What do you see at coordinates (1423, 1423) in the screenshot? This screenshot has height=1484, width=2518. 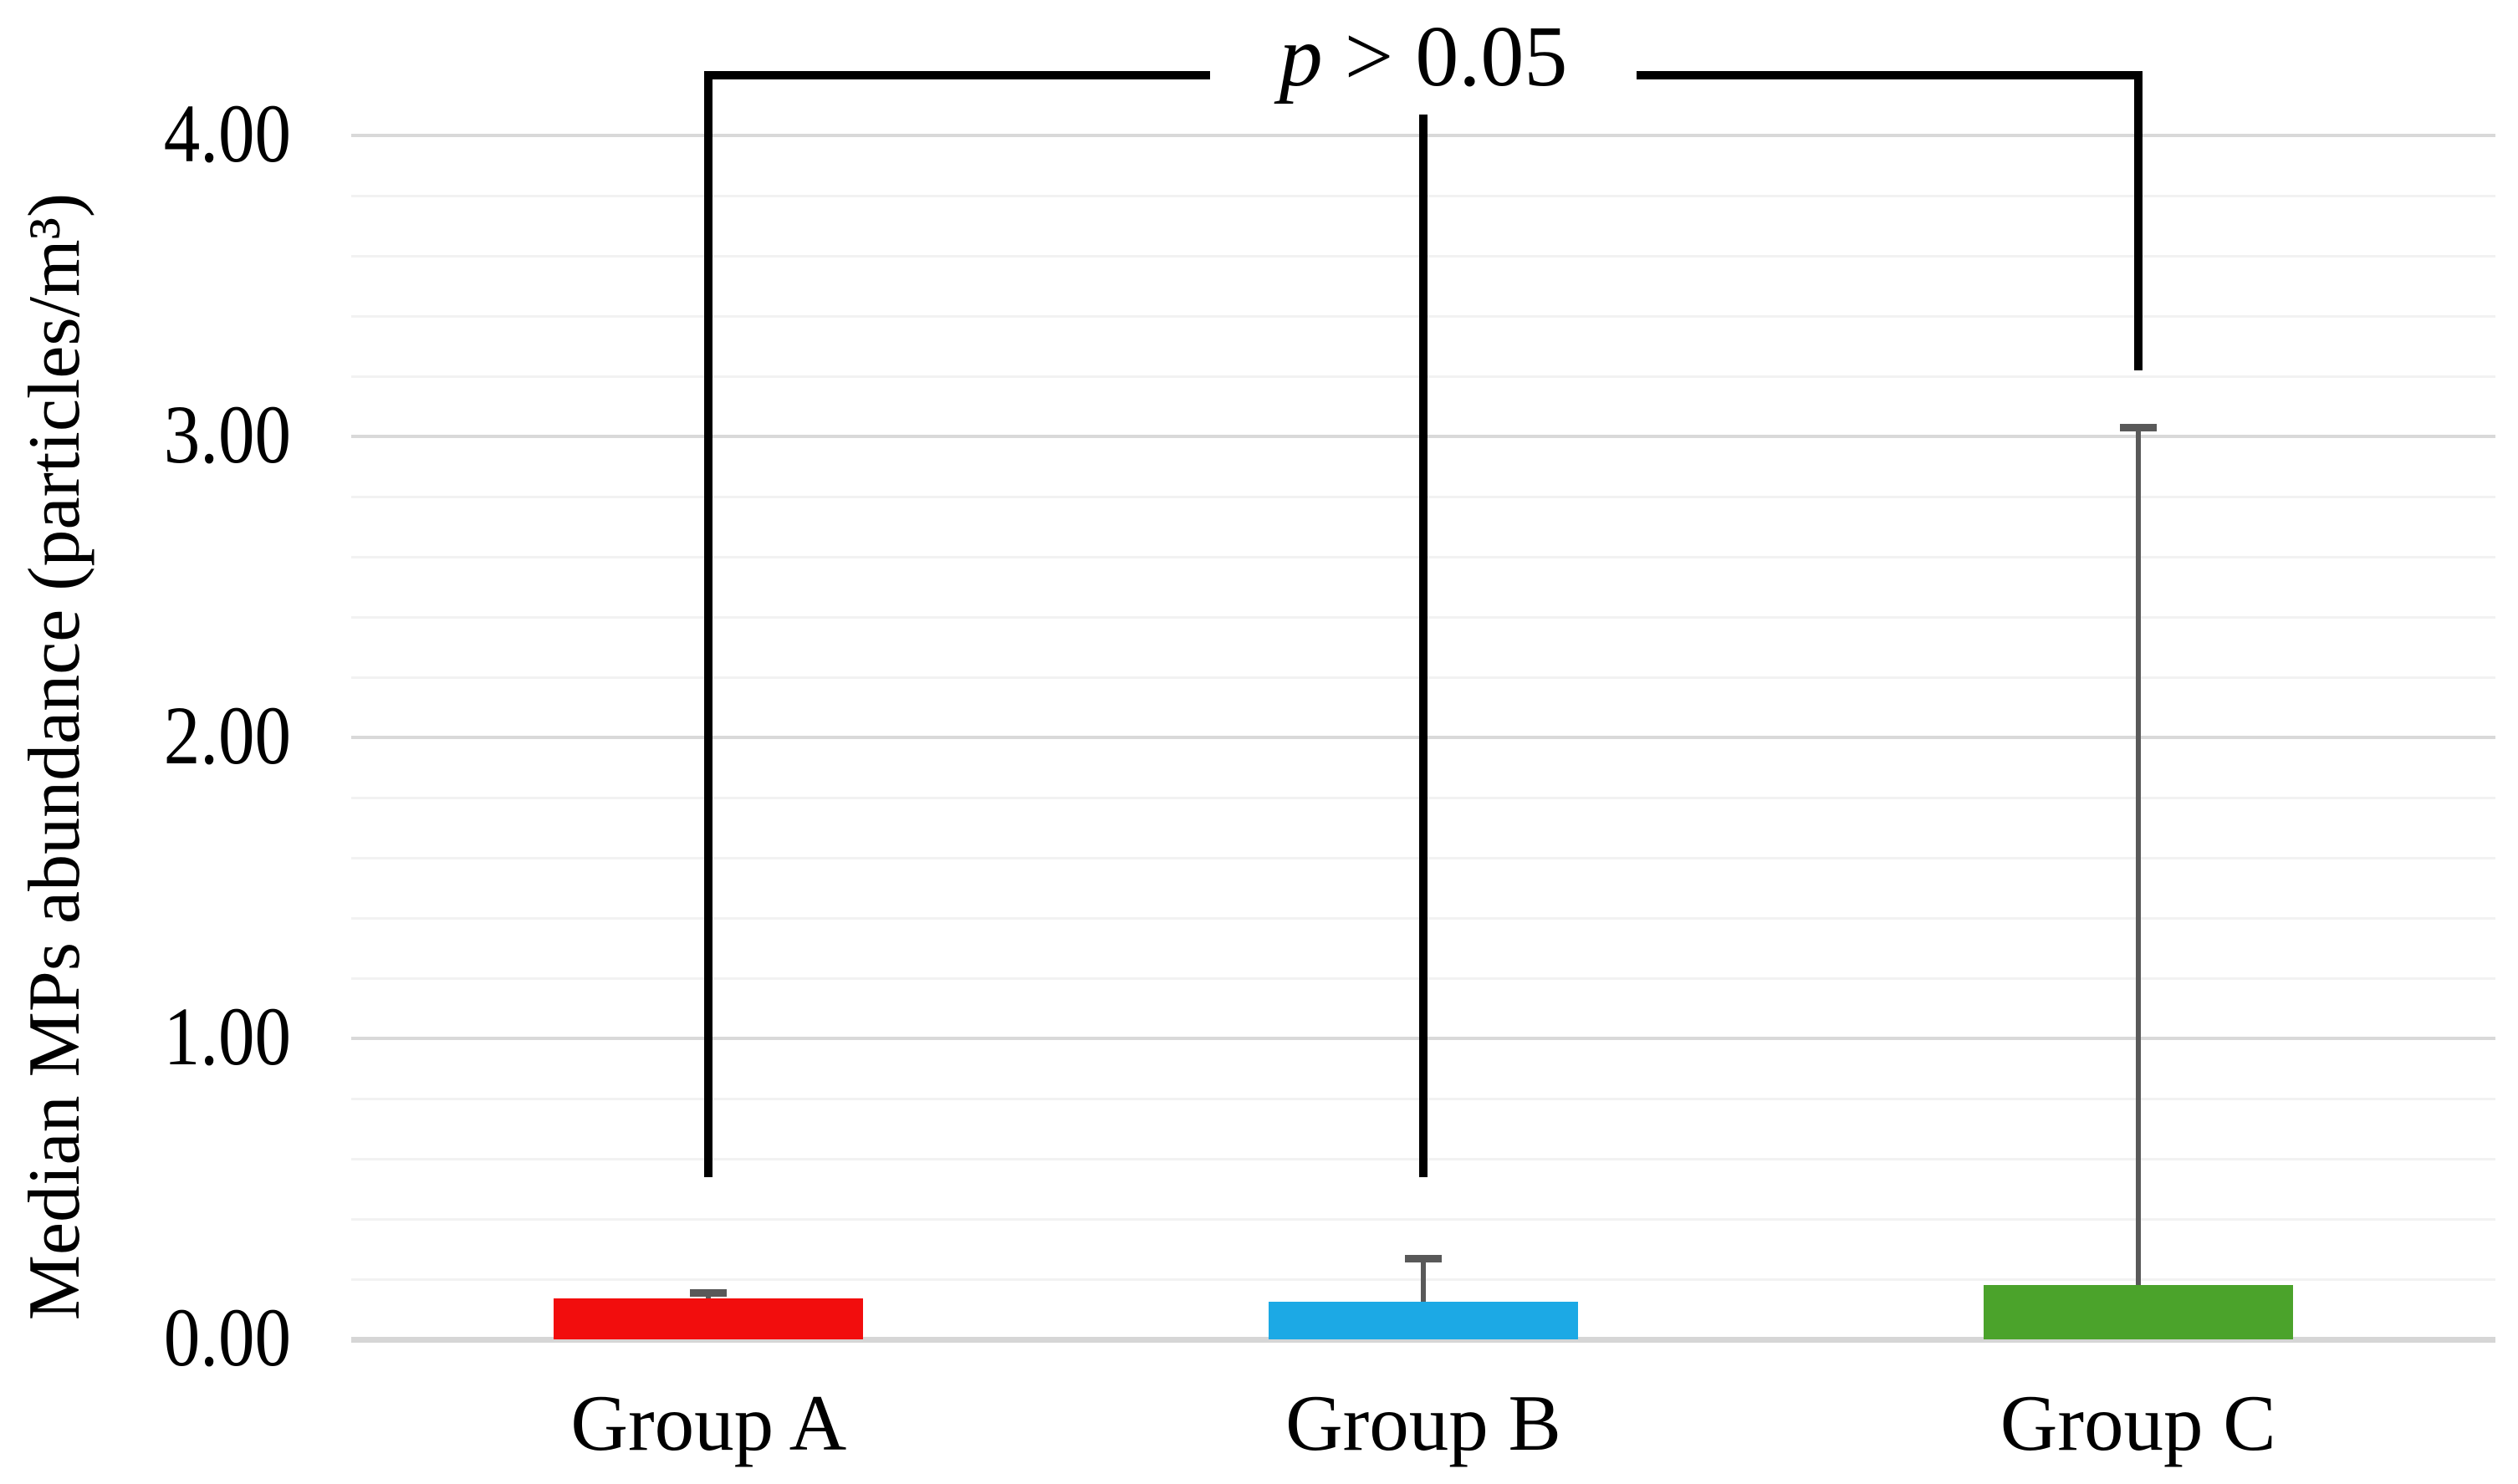 I see `x-category-label: Group B` at bounding box center [1423, 1423].